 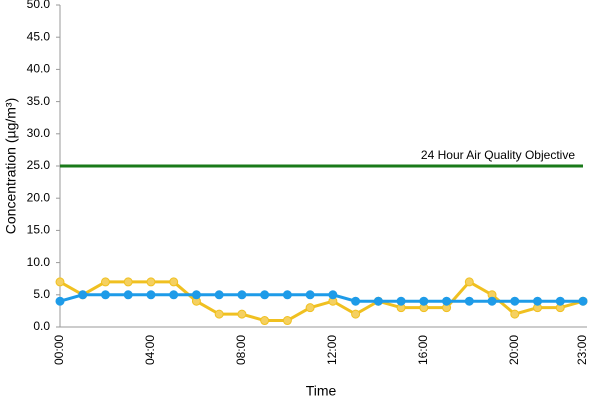 What do you see at coordinates (39, 262) in the screenshot?
I see `y-tick-label: 10.0` at bounding box center [39, 262].